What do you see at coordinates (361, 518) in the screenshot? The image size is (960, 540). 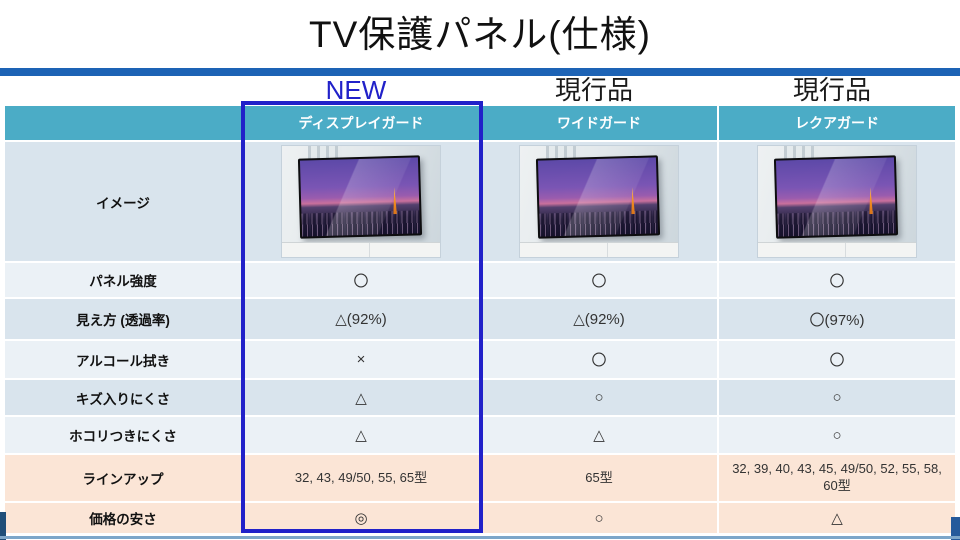 I see `value-price-0: ◎` at bounding box center [361, 518].